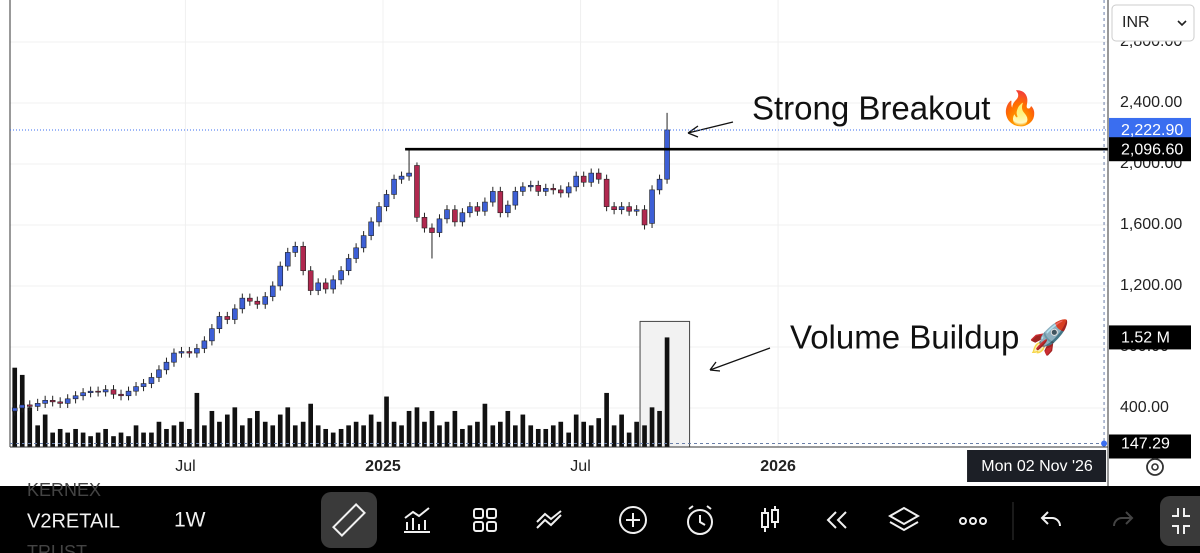 Image resolution: width=1200 pixels, height=553 pixels. Describe the element at coordinates (836, 520) in the screenshot. I see `replay-icon` at that location.